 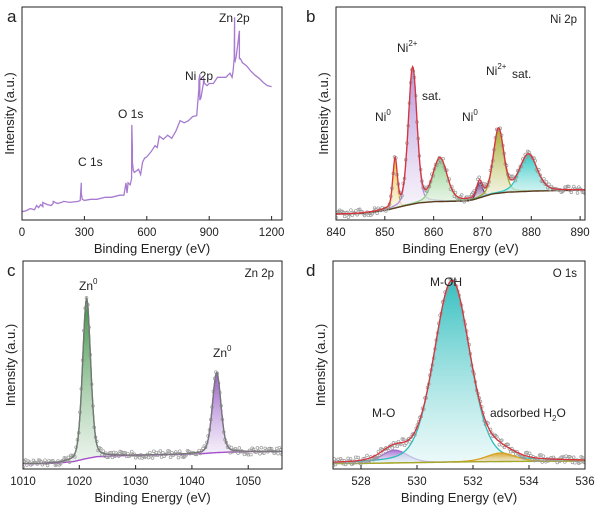 What do you see at coordinates (531, 233) in the screenshot?
I see `x-tick-label: 880` at bounding box center [531, 233].